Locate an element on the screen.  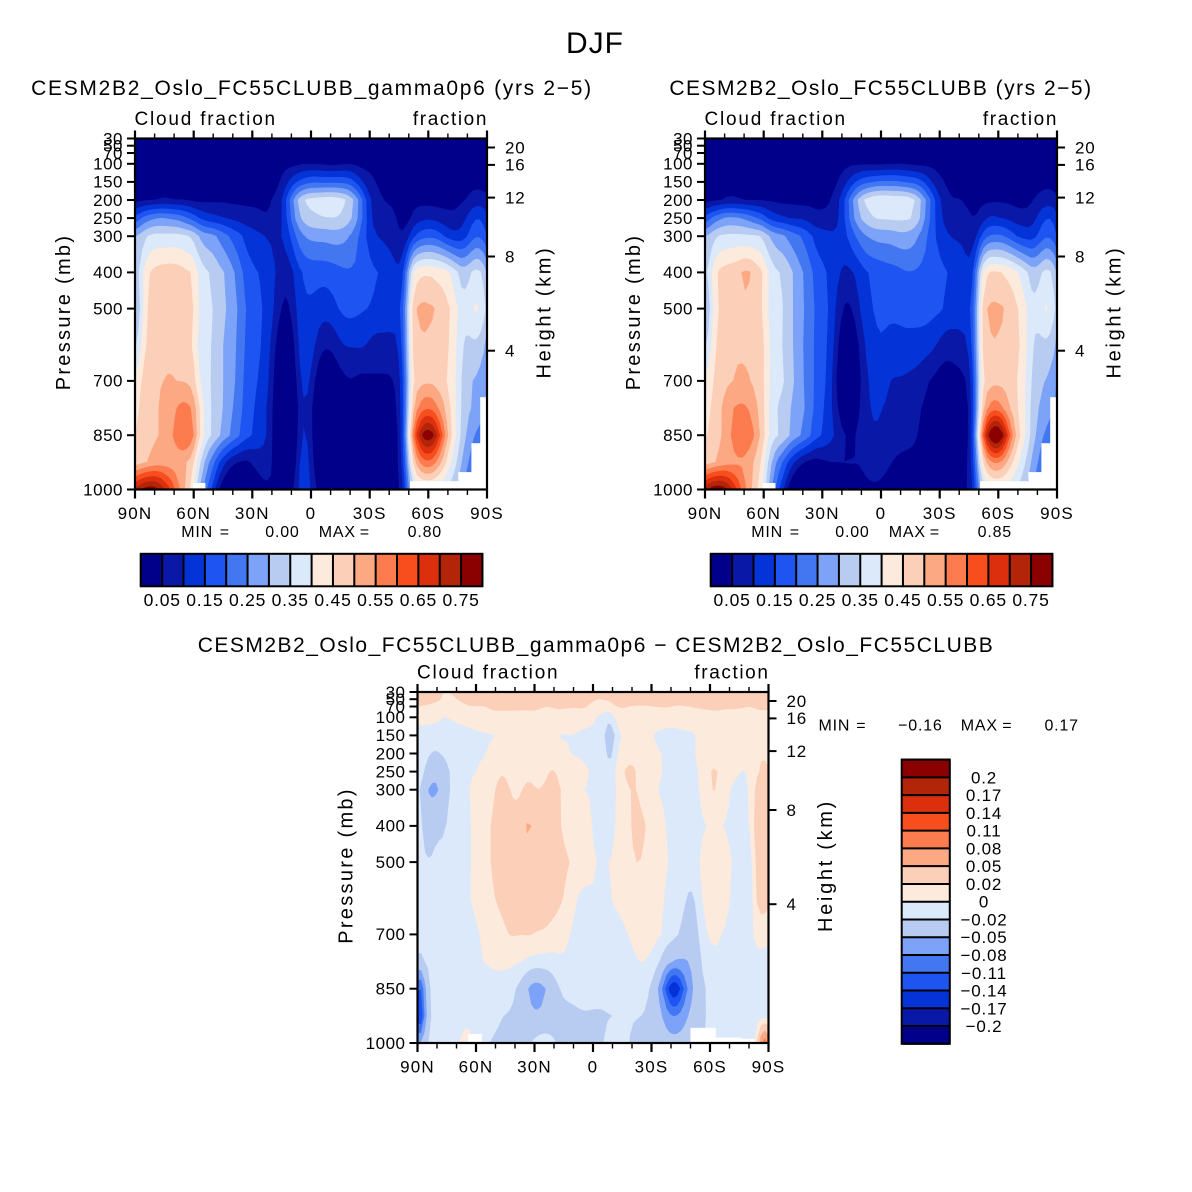
svg-text: 0.85 is located at coordinates (995, 532).